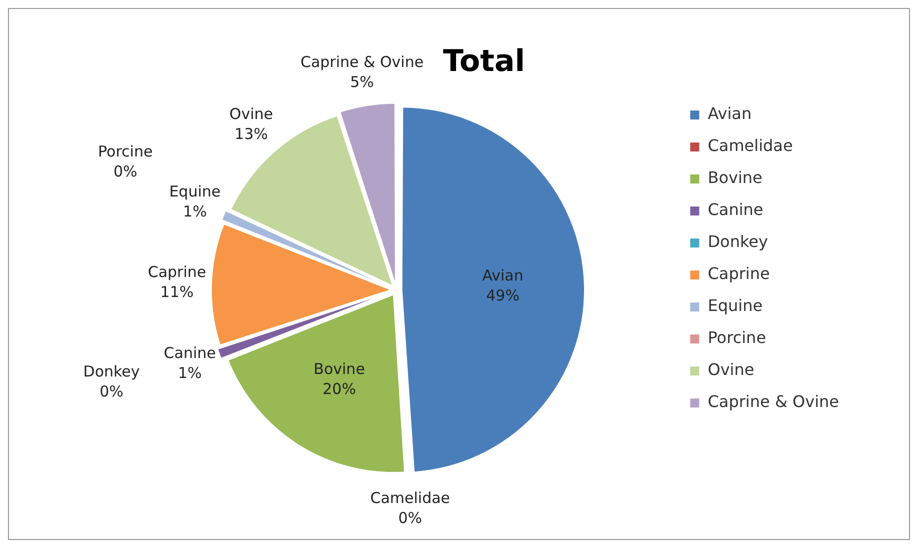 The image size is (918, 550). Describe the element at coordinates (735, 306) in the screenshot. I see `legend-label: Equine` at that location.